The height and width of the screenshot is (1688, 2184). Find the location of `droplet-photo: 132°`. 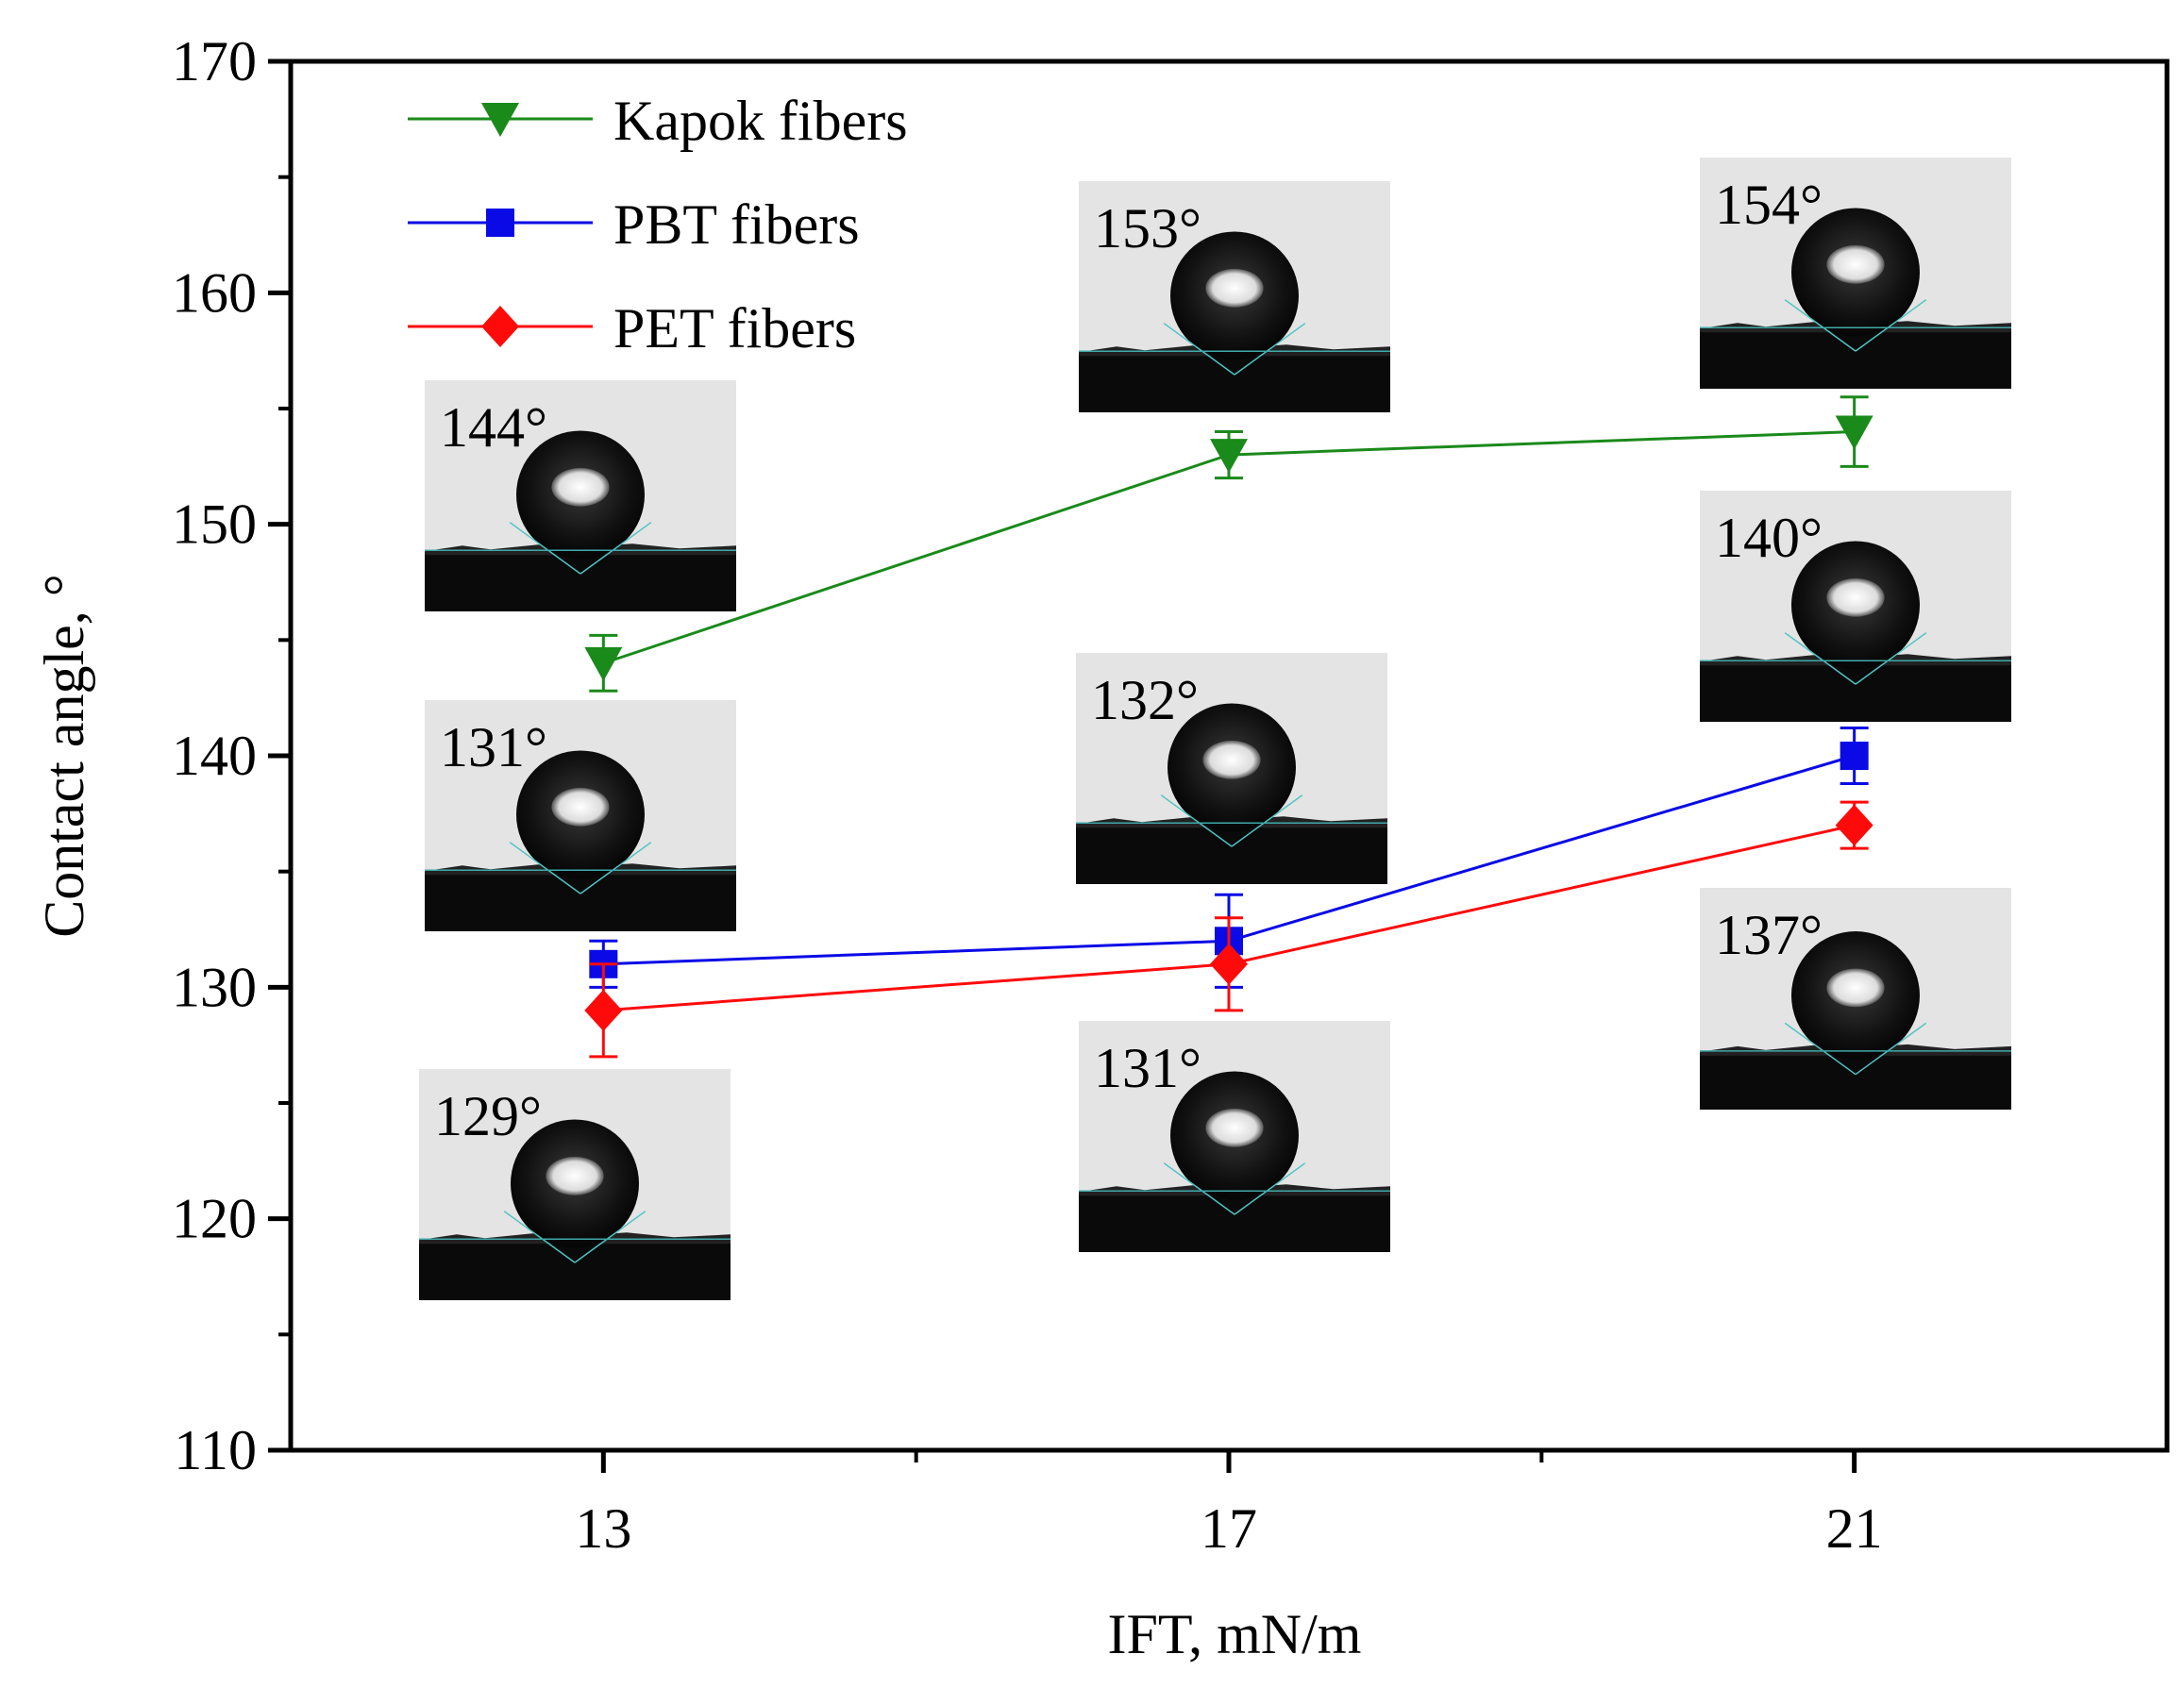

droplet-photo: 132° is located at coordinates (1231, 769).